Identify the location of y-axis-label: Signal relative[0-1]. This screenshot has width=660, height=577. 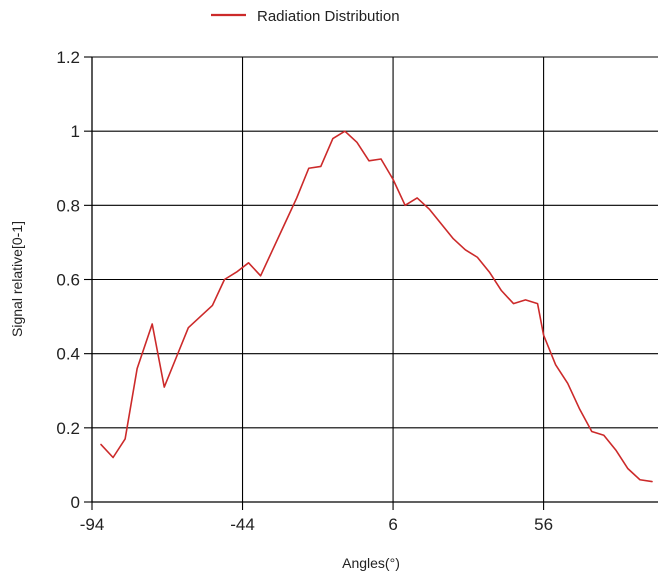
(17, 279).